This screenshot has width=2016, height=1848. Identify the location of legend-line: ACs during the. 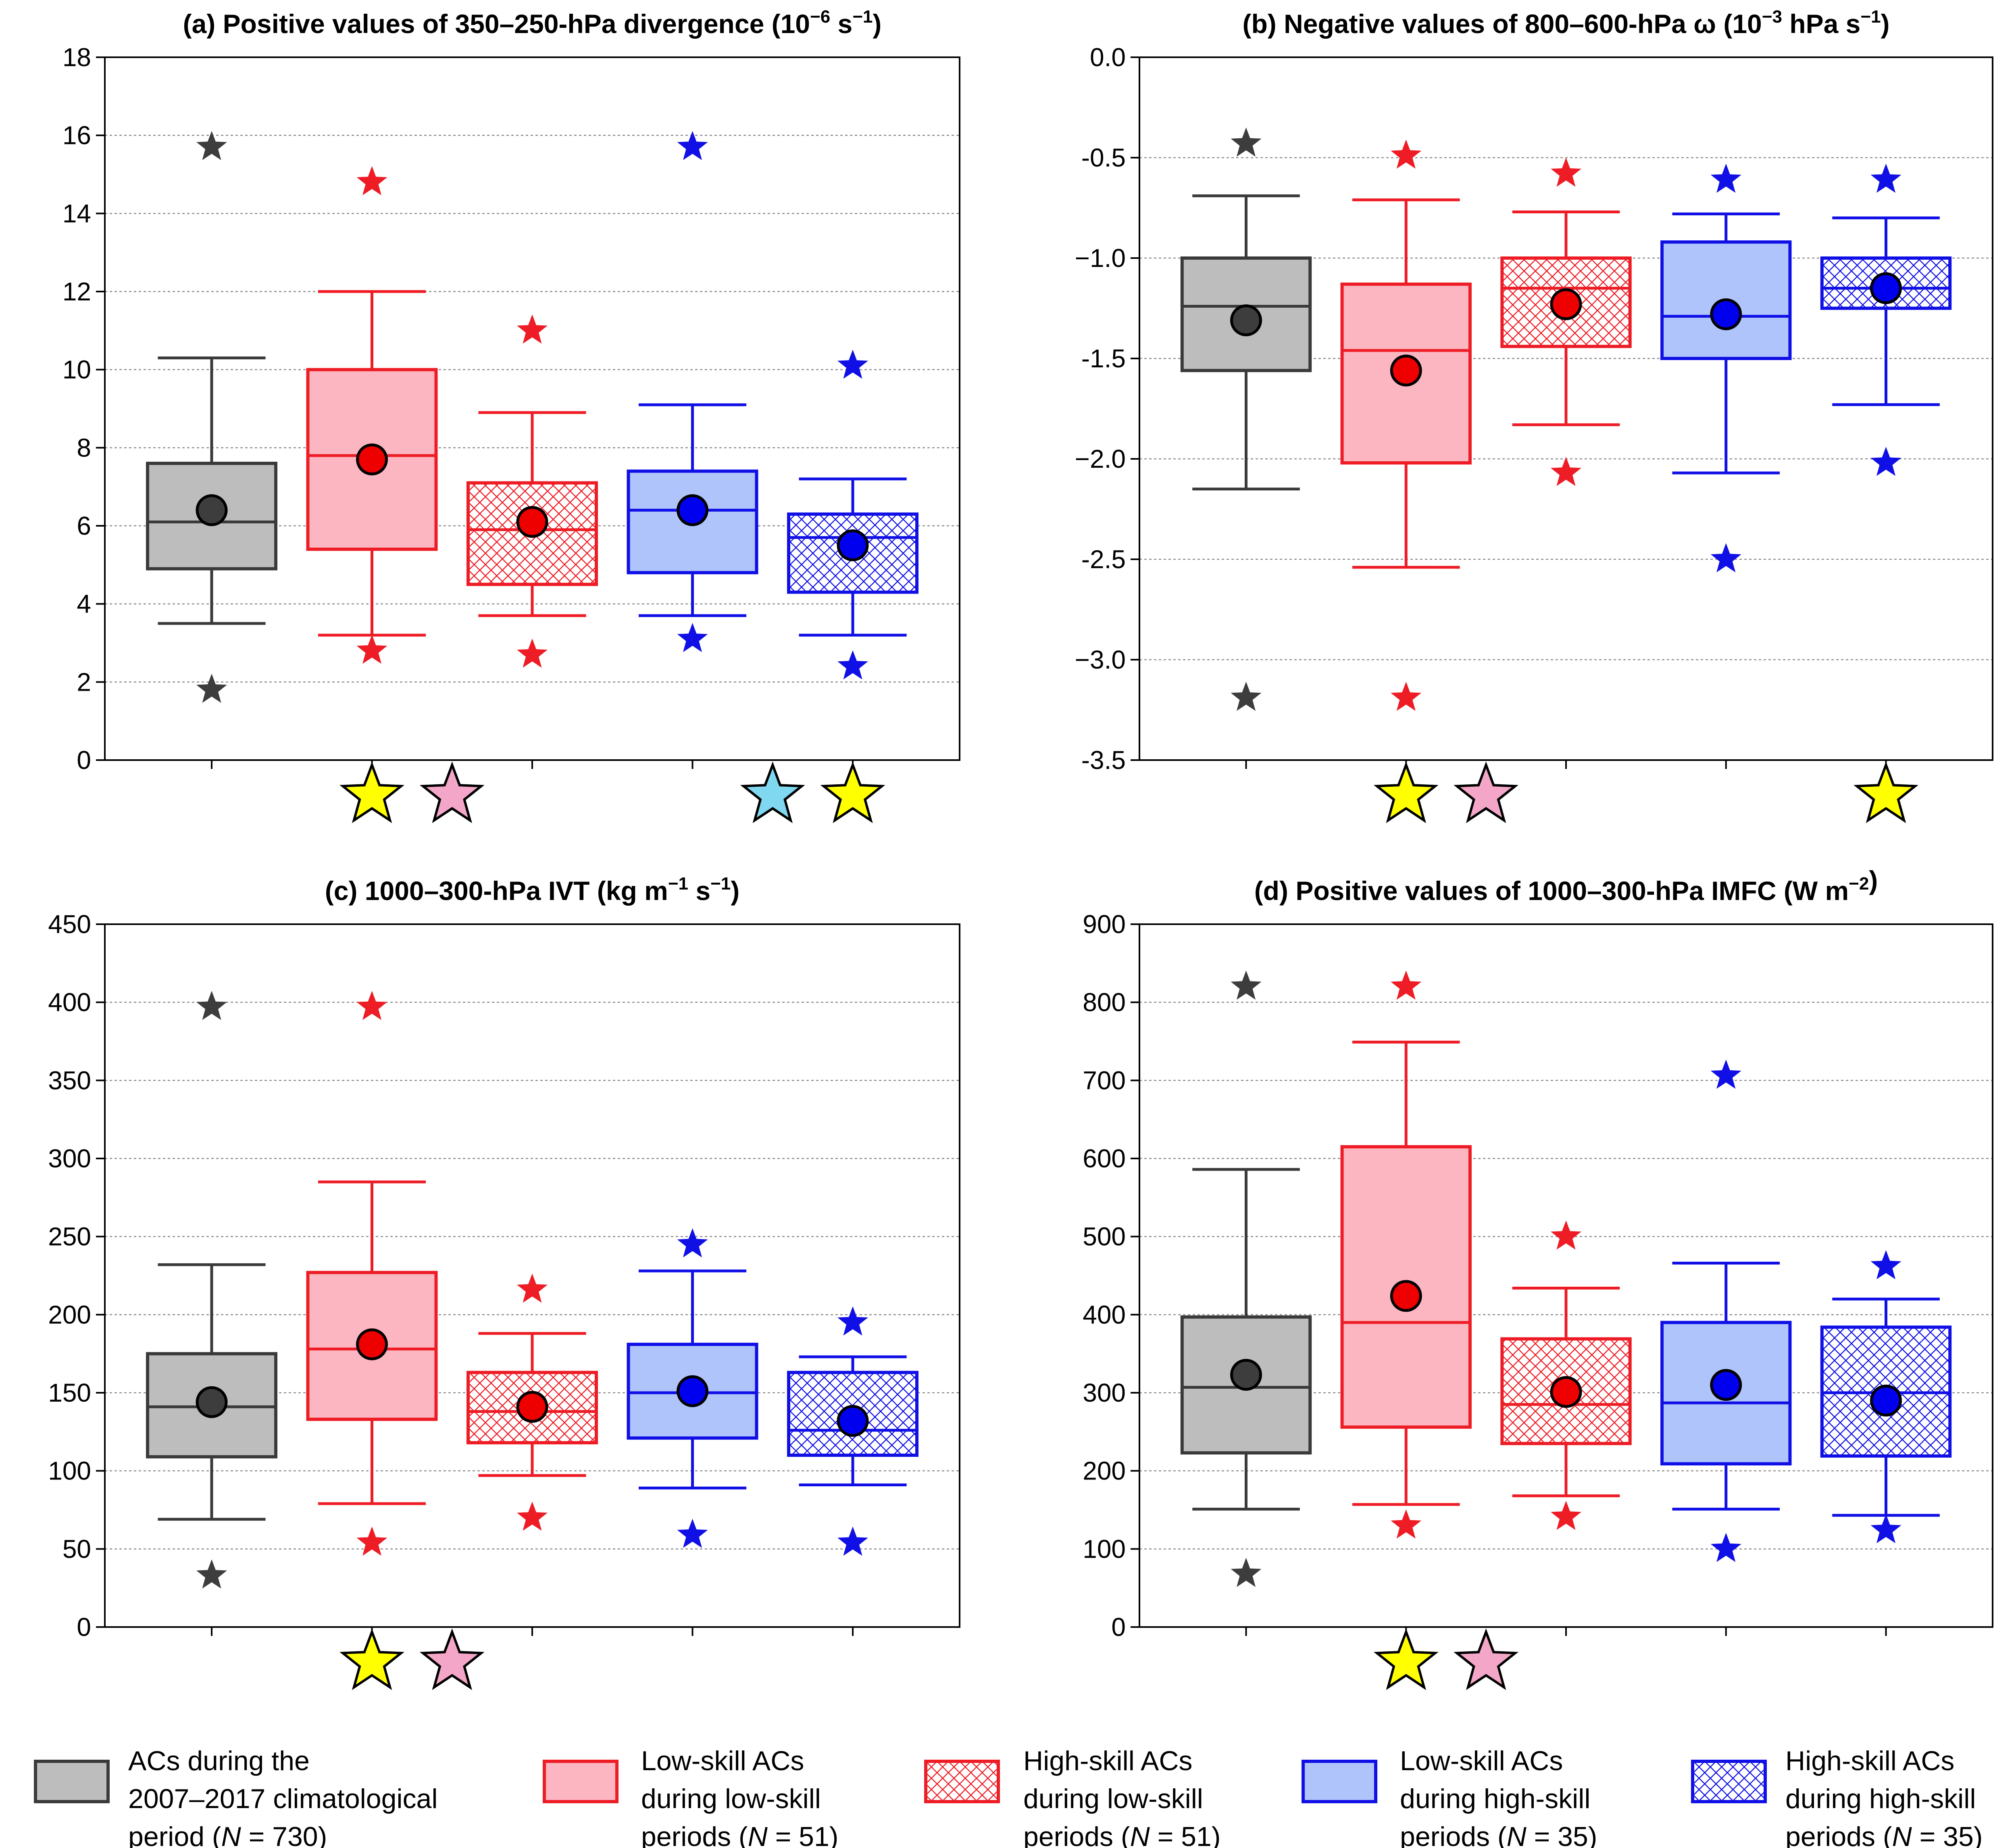
(219, 1761).